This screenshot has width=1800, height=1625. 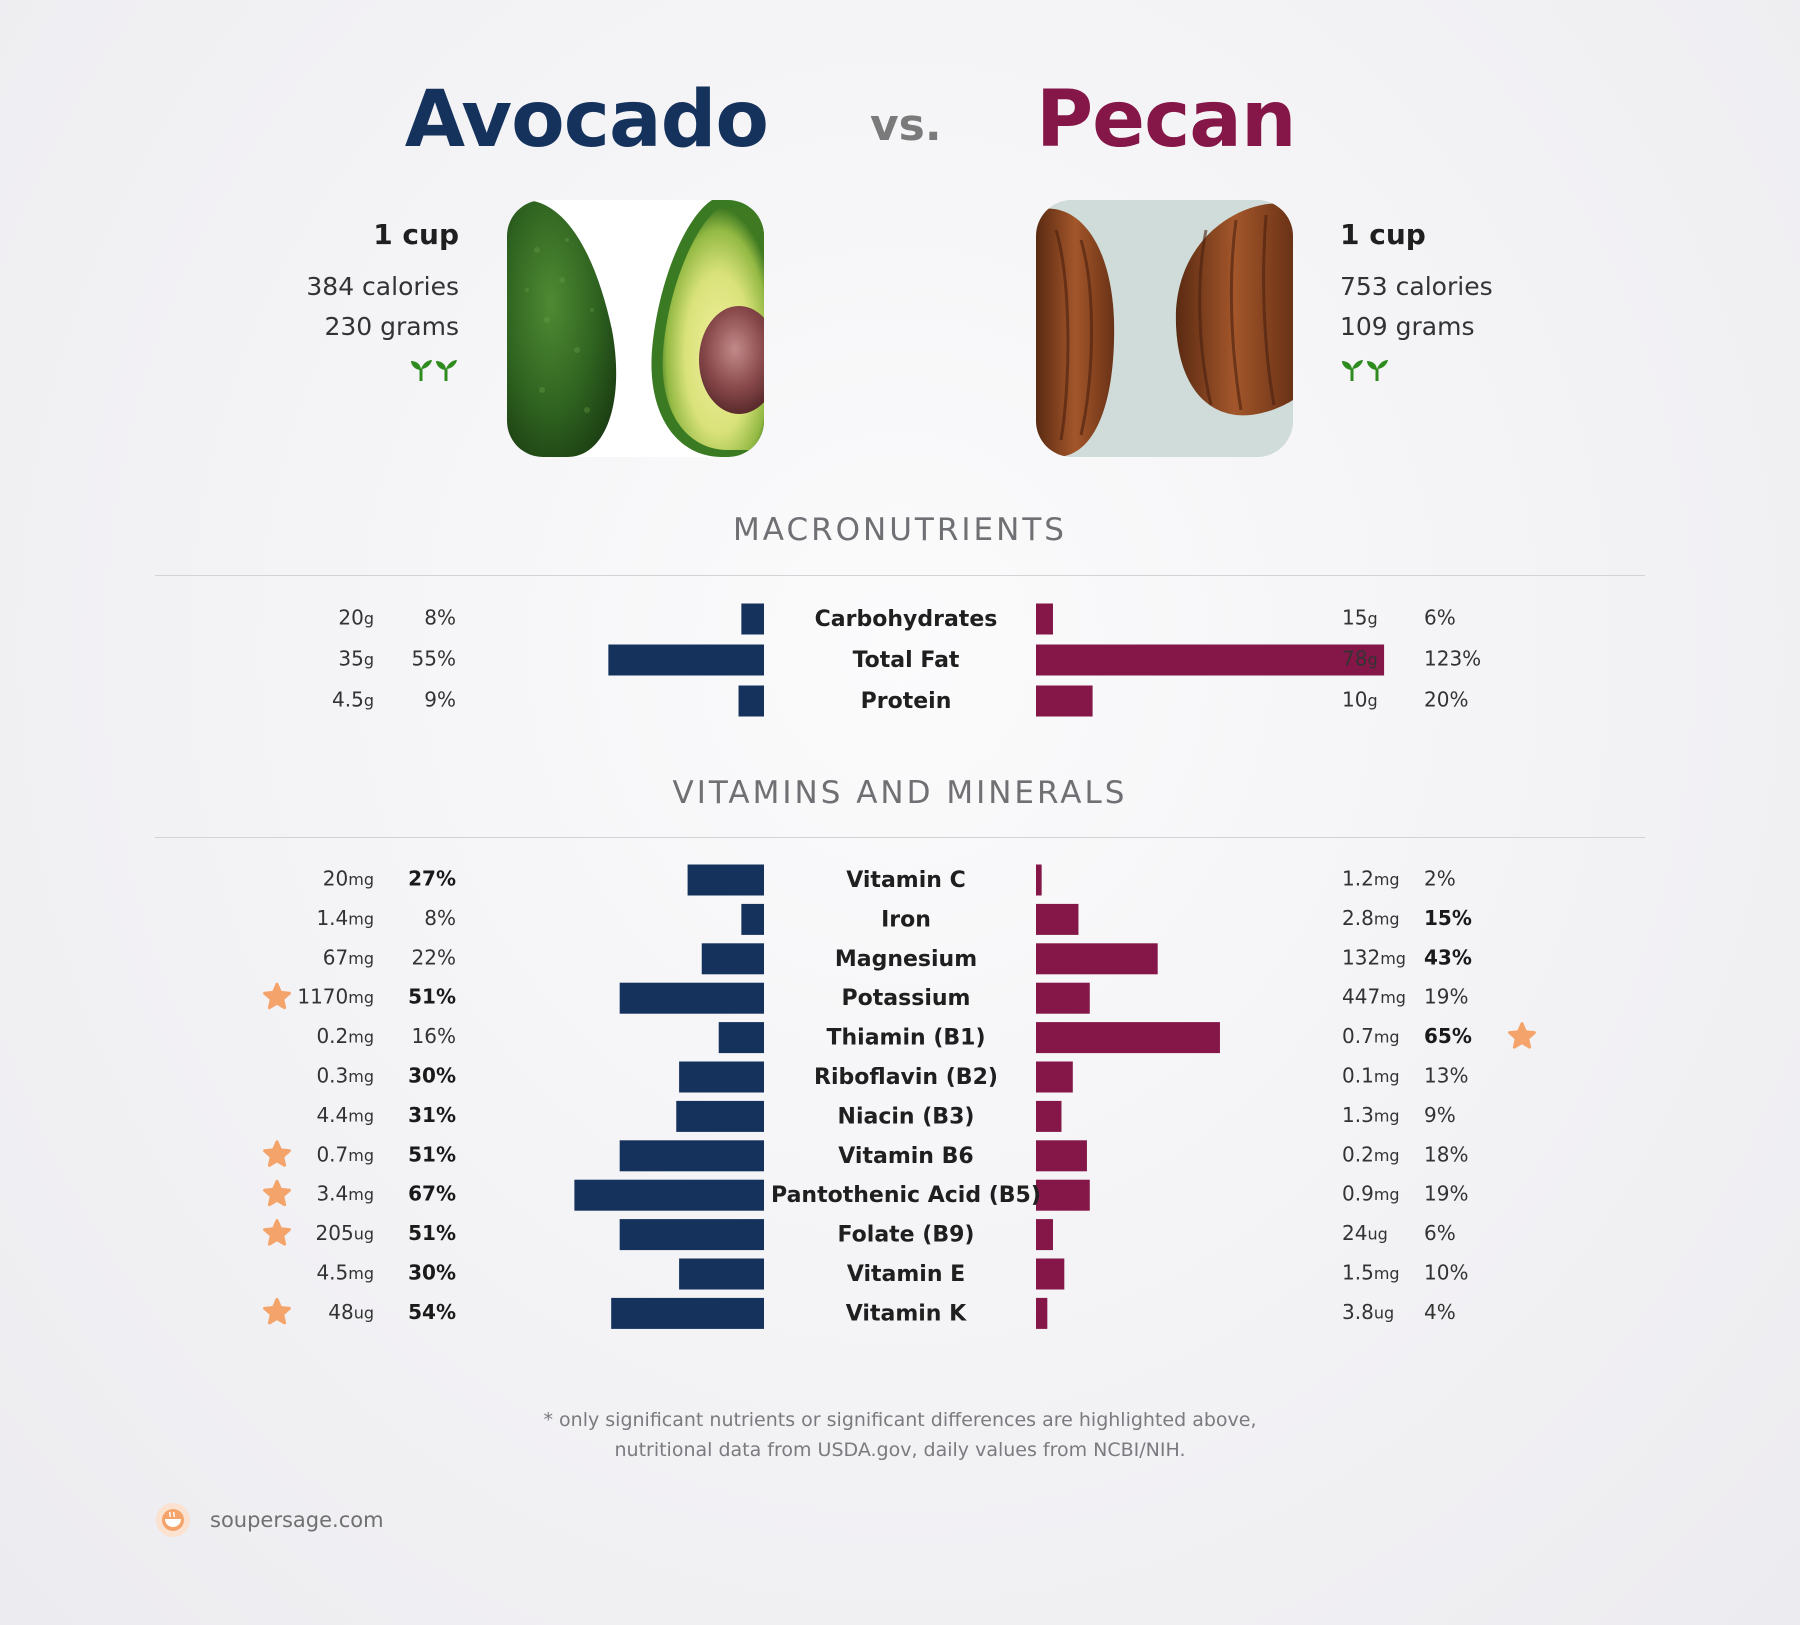 What do you see at coordinates (432, 1194) in the screenshot?
I see `left-pct-pantothenic-acid-b5: 67%` at bounding box center [432, 1194].